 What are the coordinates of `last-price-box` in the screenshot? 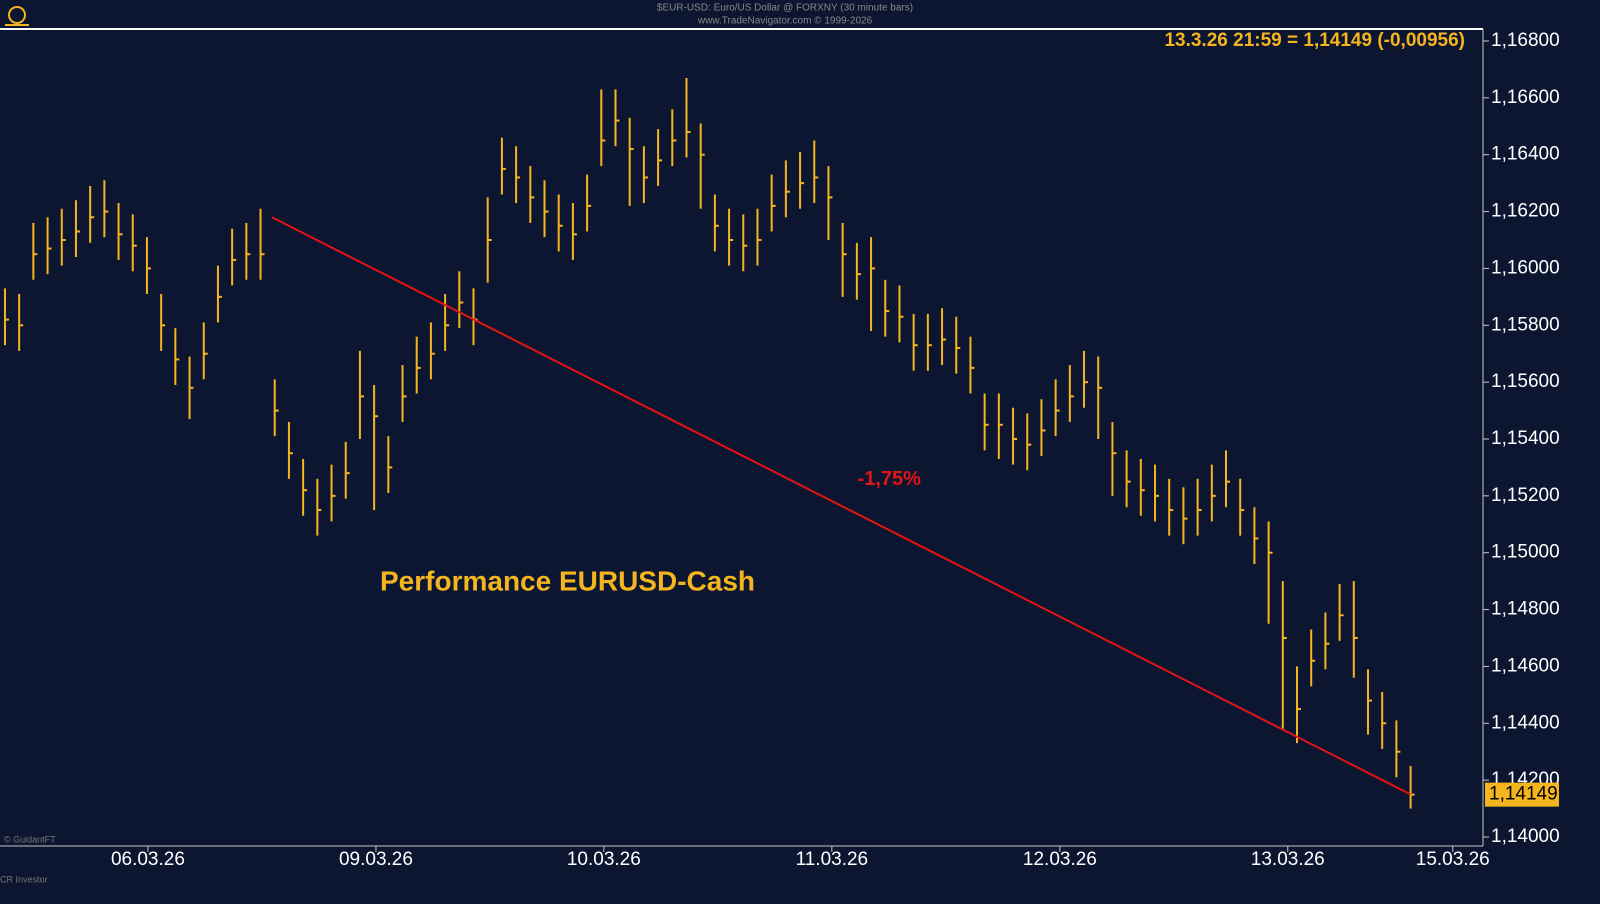 It's located at (1522, 794).